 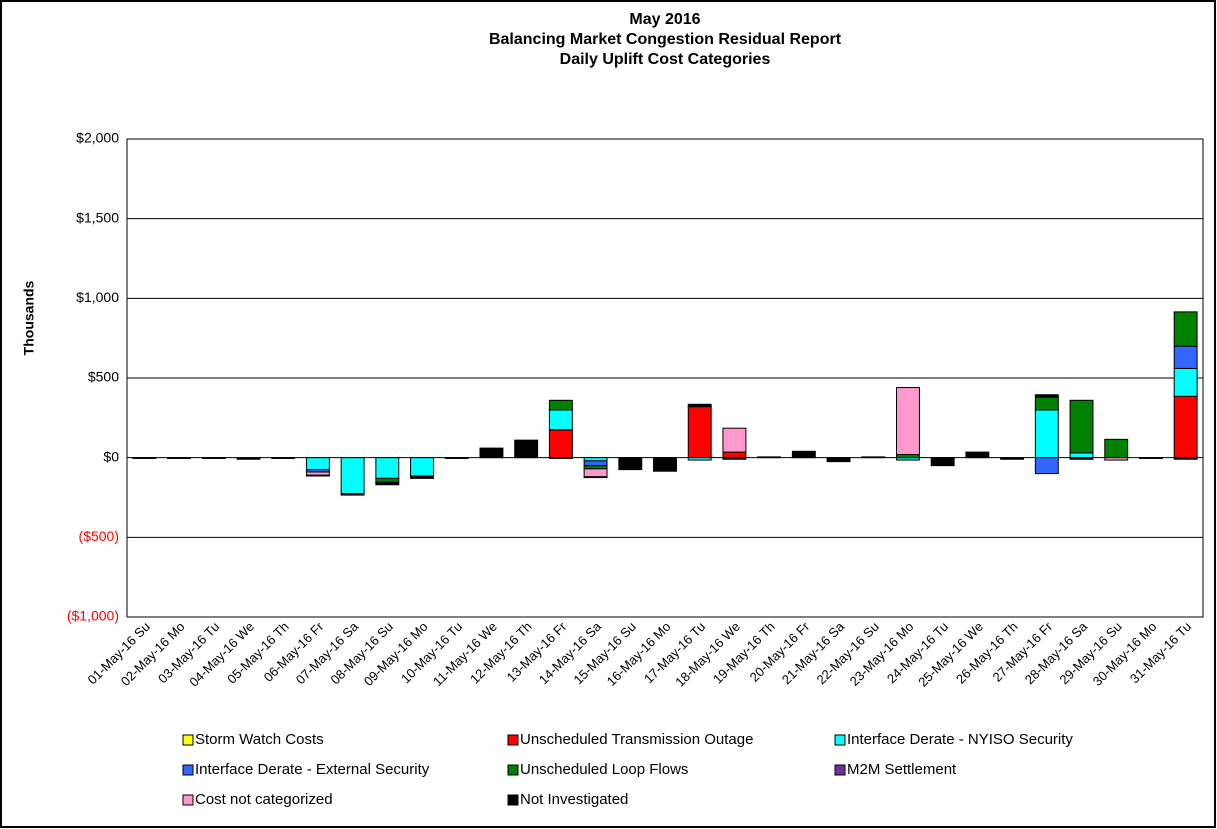 I want to click on chart-title: Daily Uplift Cost Categories, so click(x=665, y=59).